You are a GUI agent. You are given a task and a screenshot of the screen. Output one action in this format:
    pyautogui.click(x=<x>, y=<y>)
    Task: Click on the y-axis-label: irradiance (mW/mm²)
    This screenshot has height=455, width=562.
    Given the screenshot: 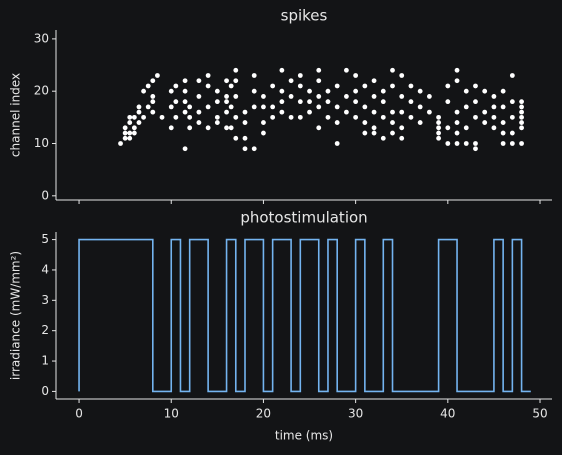 What is the action you would take?
    pyautogui.click(x=16, y=315)
    